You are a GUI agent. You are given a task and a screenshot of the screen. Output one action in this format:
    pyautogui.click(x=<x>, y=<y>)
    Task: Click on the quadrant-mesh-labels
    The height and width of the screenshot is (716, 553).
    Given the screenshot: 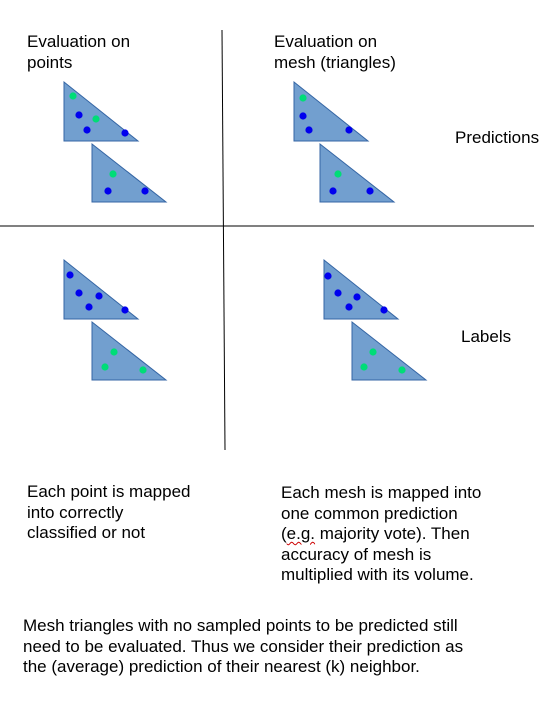 What is the action you would take?
    pyautogui.click(x=375, y=319)
    